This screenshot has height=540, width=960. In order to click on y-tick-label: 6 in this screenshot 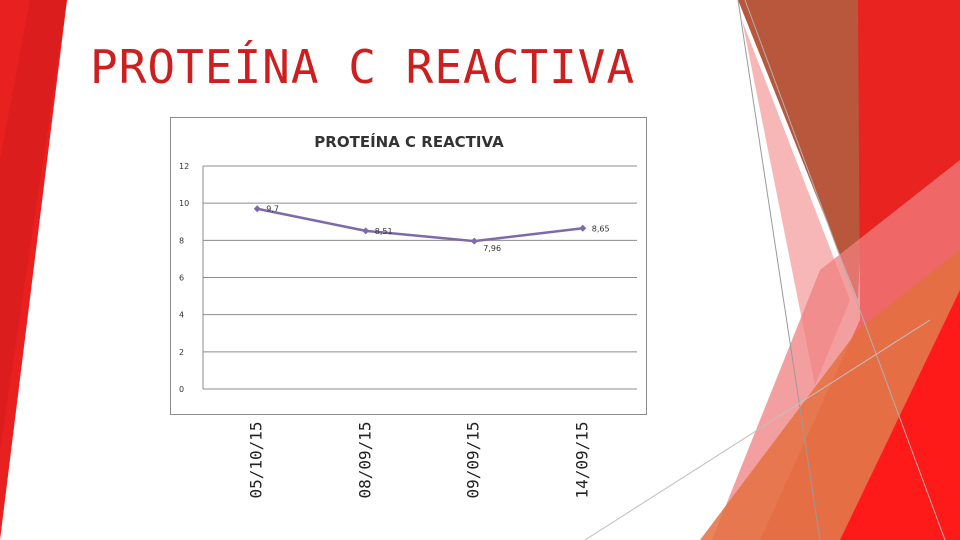, I will do `click(181, 278)`.